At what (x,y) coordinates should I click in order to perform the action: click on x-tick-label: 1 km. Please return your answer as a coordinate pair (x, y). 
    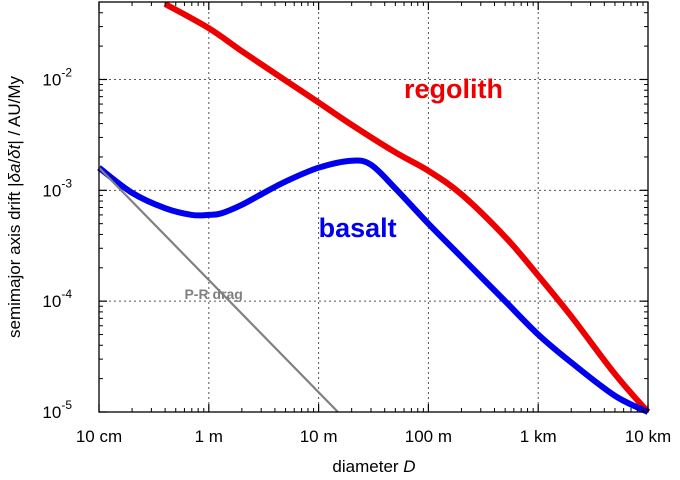
    Looking at the image, I should click on (538, 436).